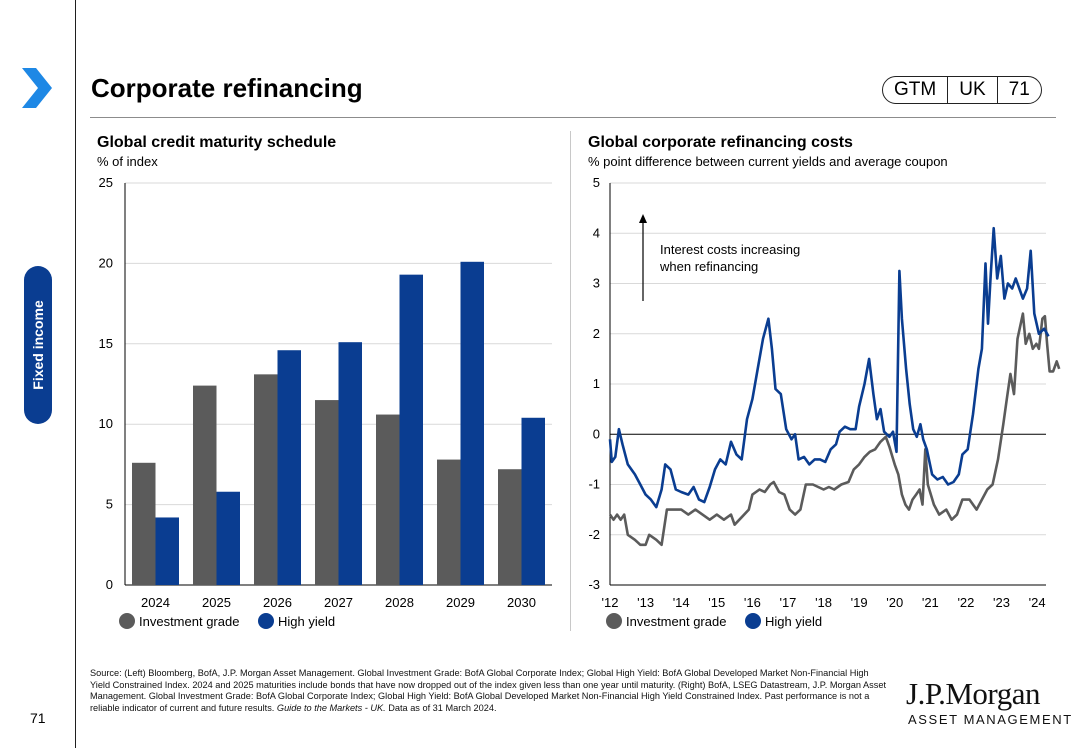 The image size is (1080, 748). Describe the element at coordinates (915, 89) in the screenshot. I see `badge-guide: GTM` at that location.